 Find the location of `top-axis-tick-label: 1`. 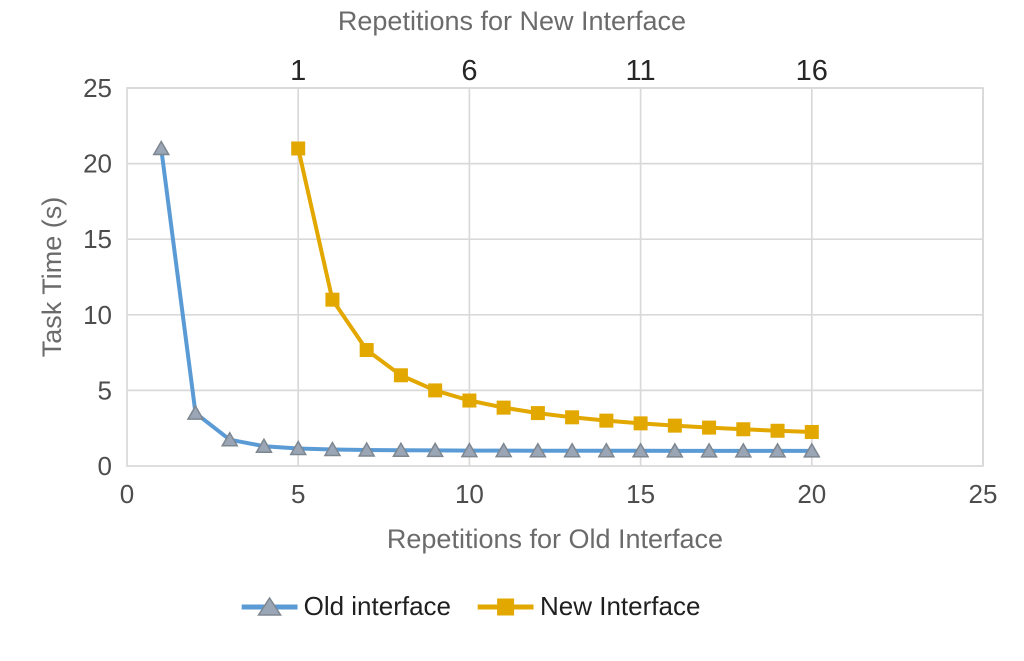

top-axis-tick-label: 1 is located at coordinates (298, 71).